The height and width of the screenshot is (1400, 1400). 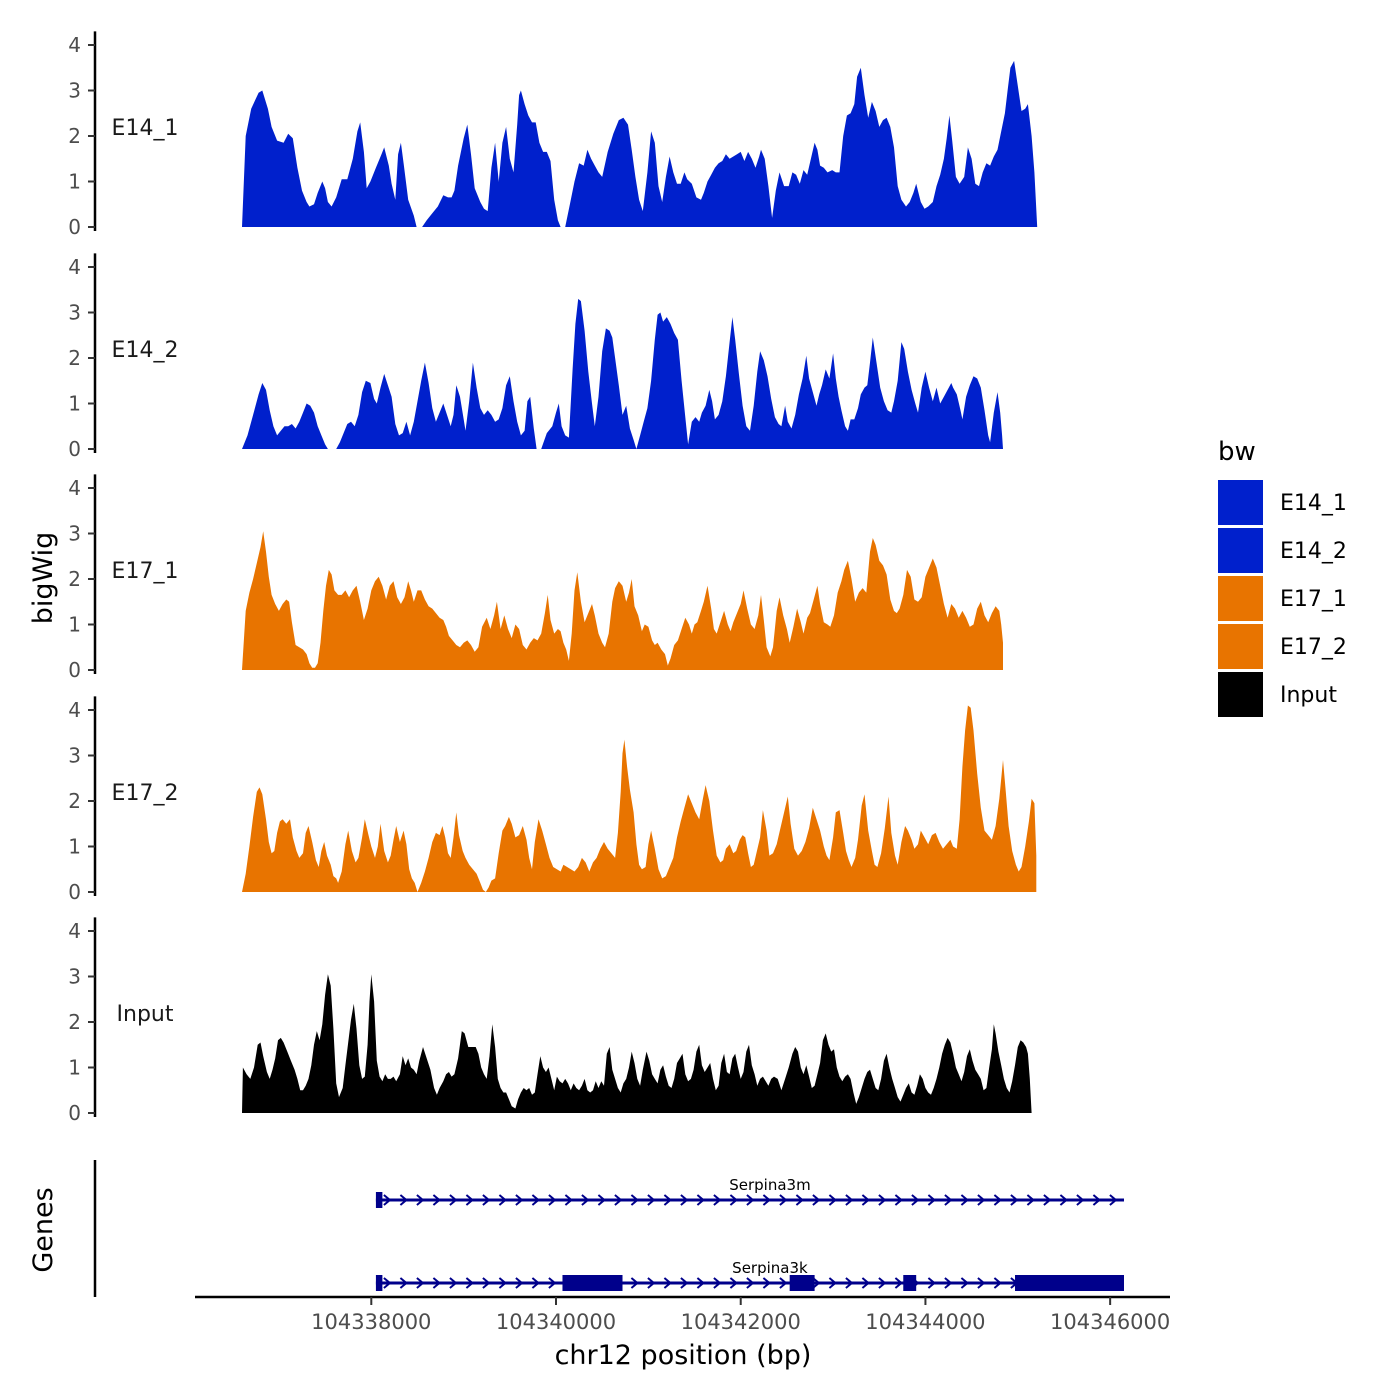 I want to click on y-tick-label-E17_1-2: 2, so click(x=74, y=579).